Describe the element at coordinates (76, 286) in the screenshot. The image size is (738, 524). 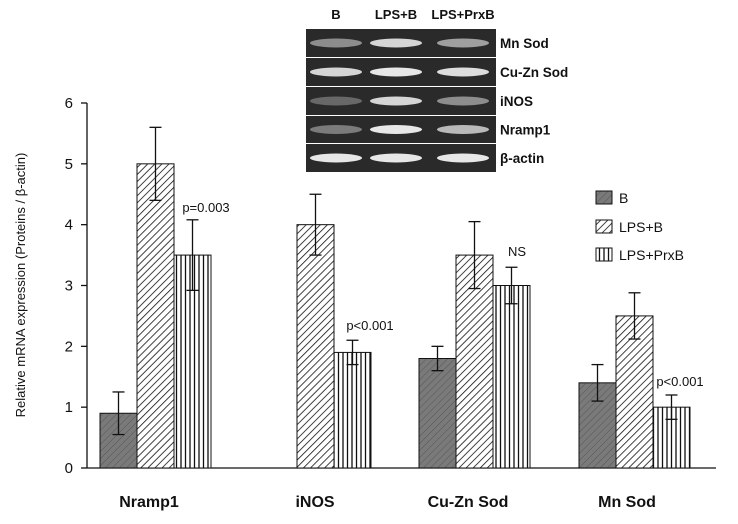
I see `y-ticks: 0 1 2 3 4 5 6` at that location.